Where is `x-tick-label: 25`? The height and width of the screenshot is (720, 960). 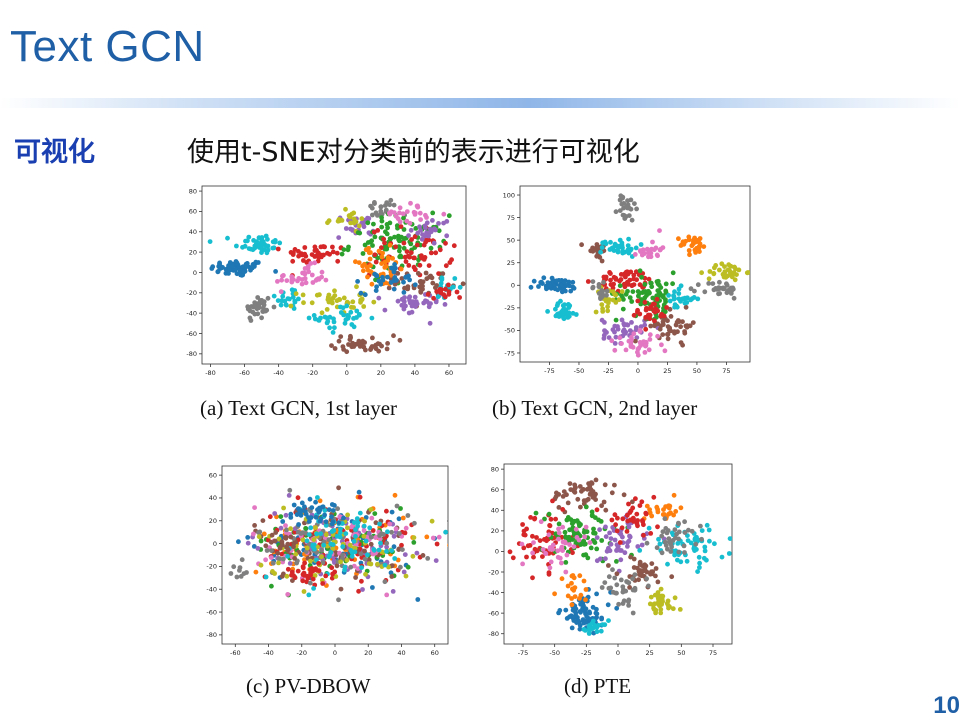 x-tick-label: 25 is located at coordinates (650, 653).